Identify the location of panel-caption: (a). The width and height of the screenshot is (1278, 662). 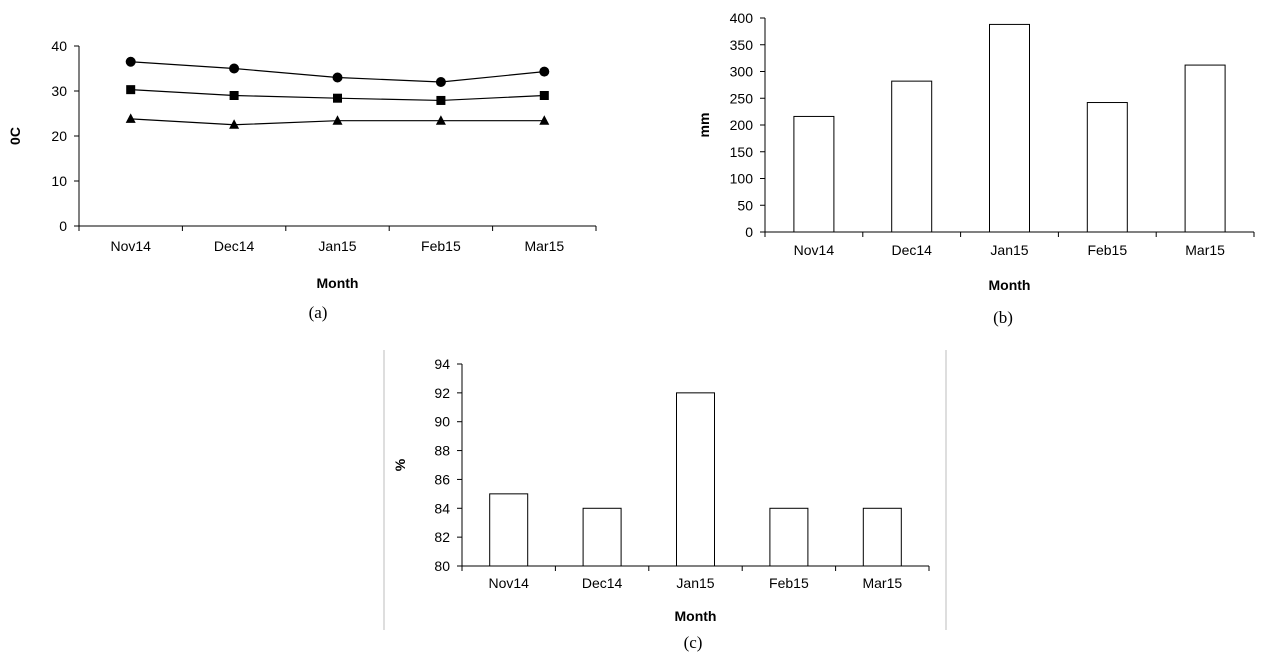
(318, 312).